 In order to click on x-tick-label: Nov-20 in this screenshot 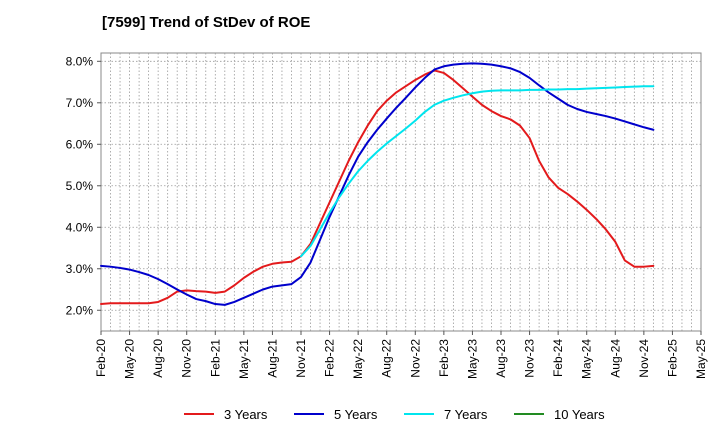, I will do `click(187, 358)`.